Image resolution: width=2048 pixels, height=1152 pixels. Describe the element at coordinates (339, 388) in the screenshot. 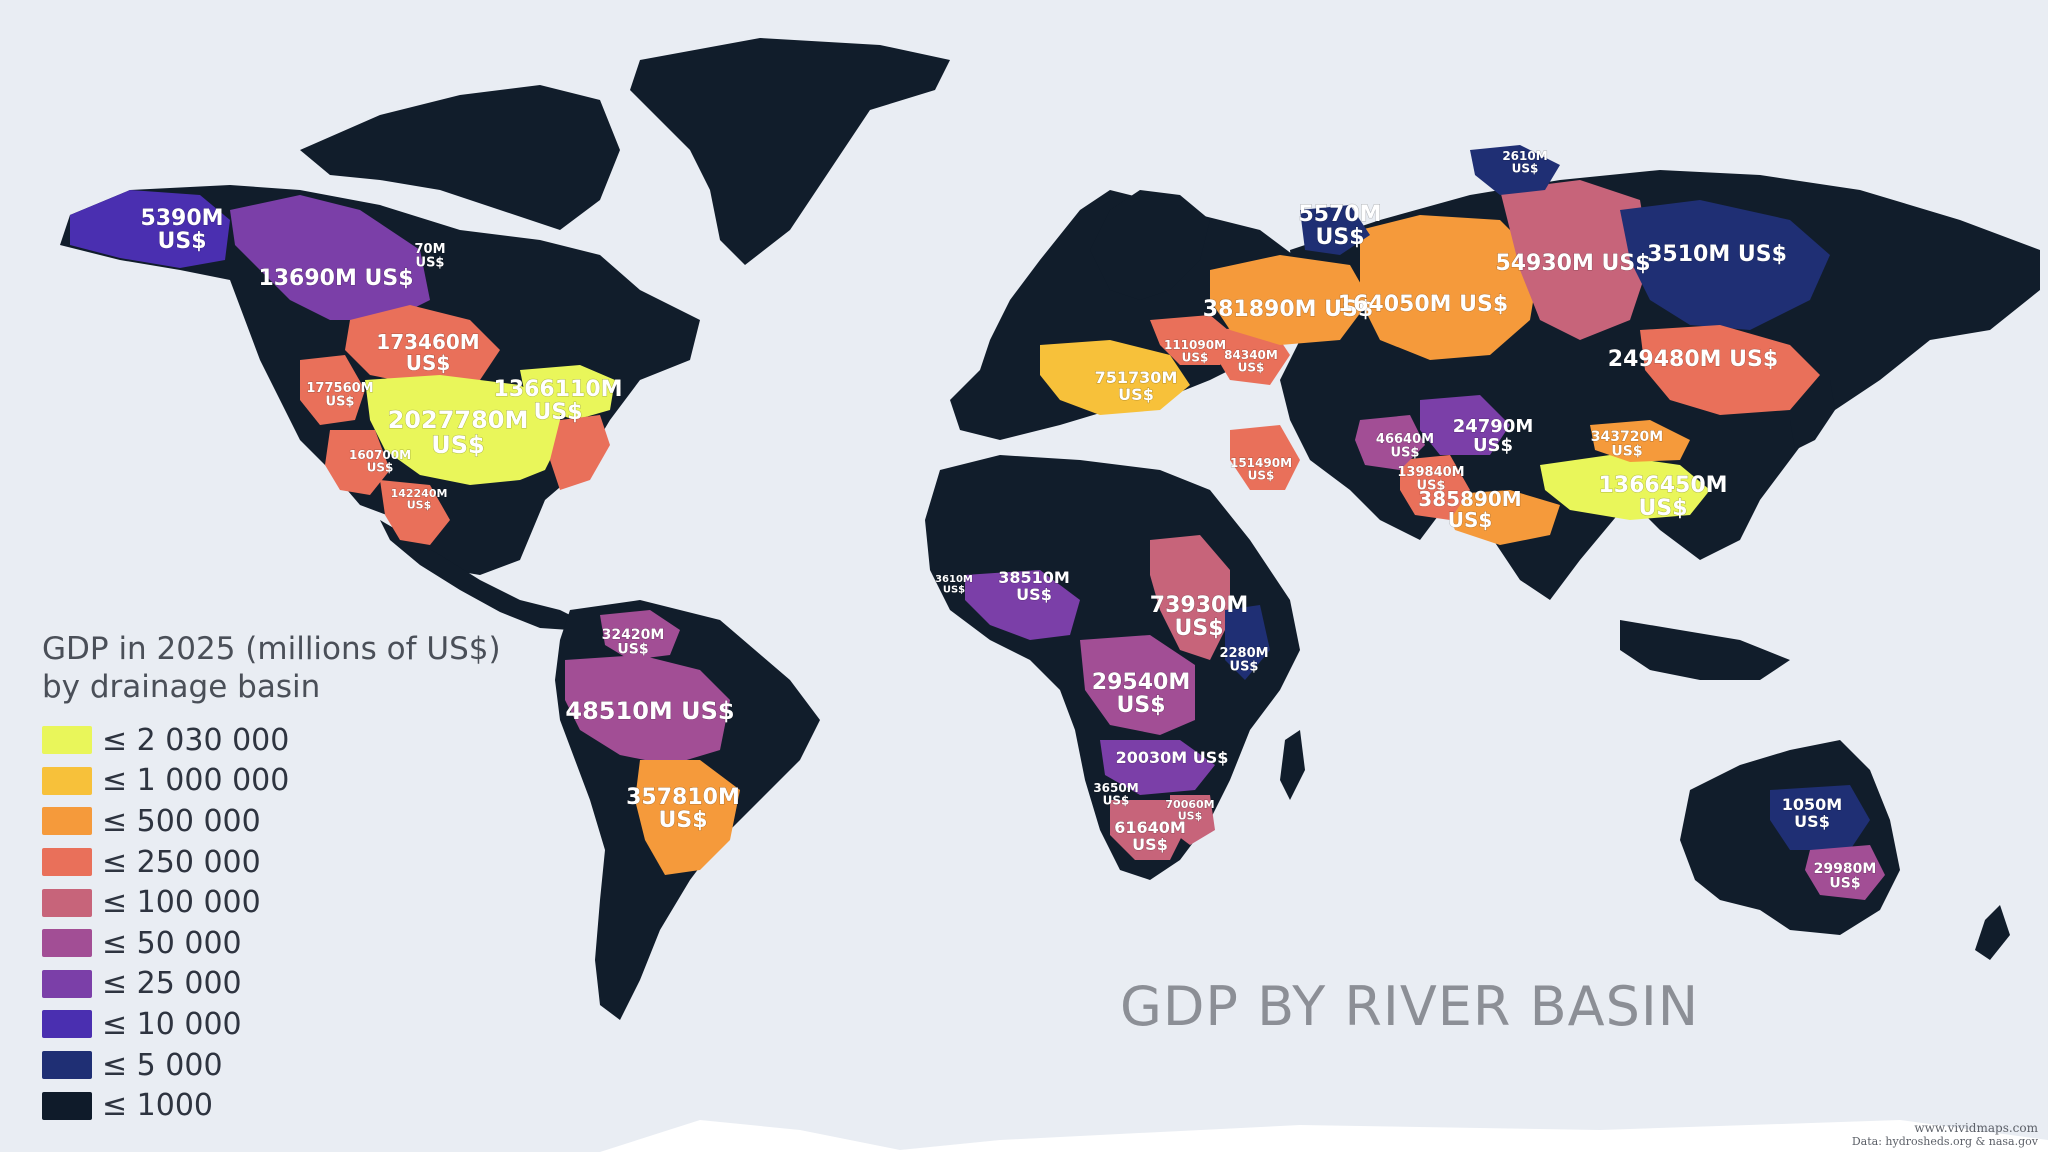

I see `basin-value: 177560M` at that location.